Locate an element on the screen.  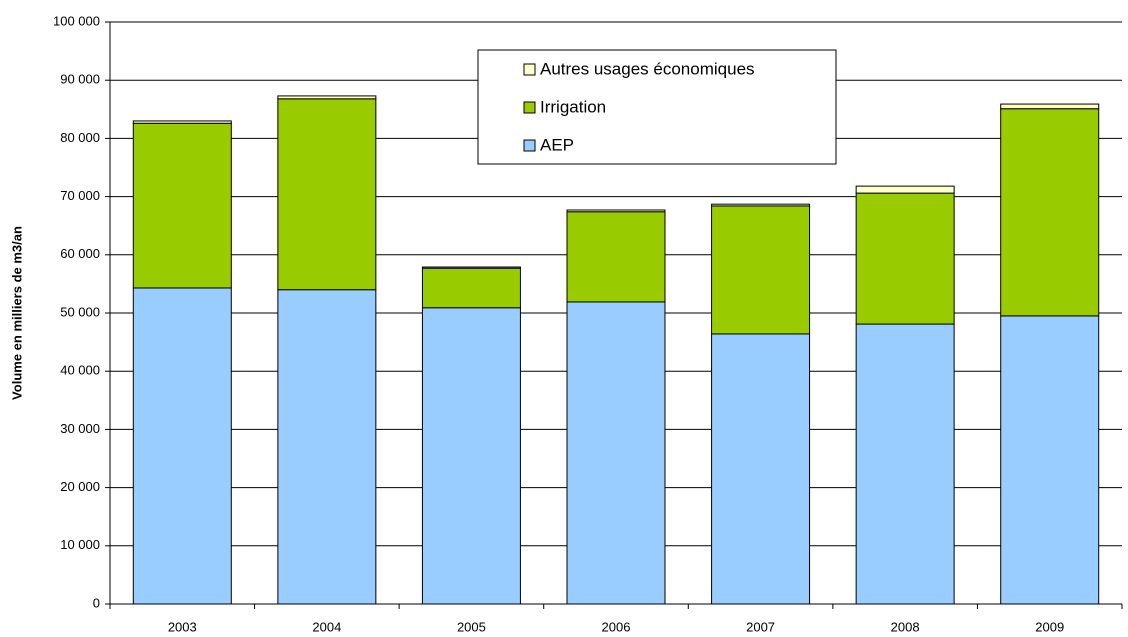
x-tick-label: 2004 is located at coordinates (326, 626).